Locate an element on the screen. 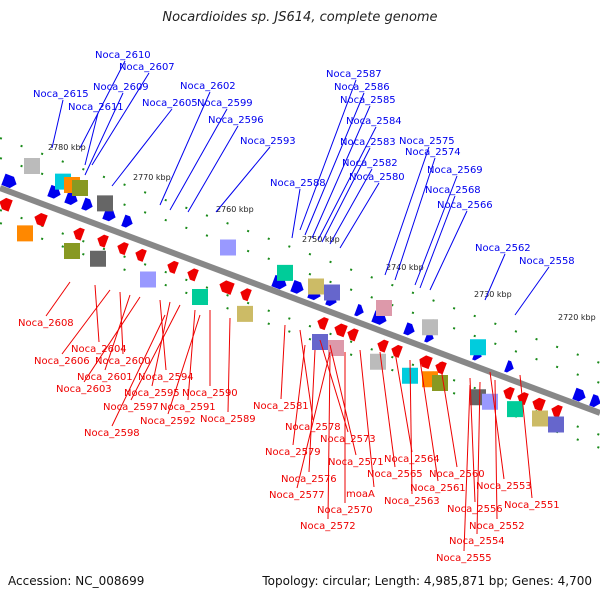 The image size is (600, 600). reverse-gene-label: Noca_2581 is located at coordinates (281, 406).